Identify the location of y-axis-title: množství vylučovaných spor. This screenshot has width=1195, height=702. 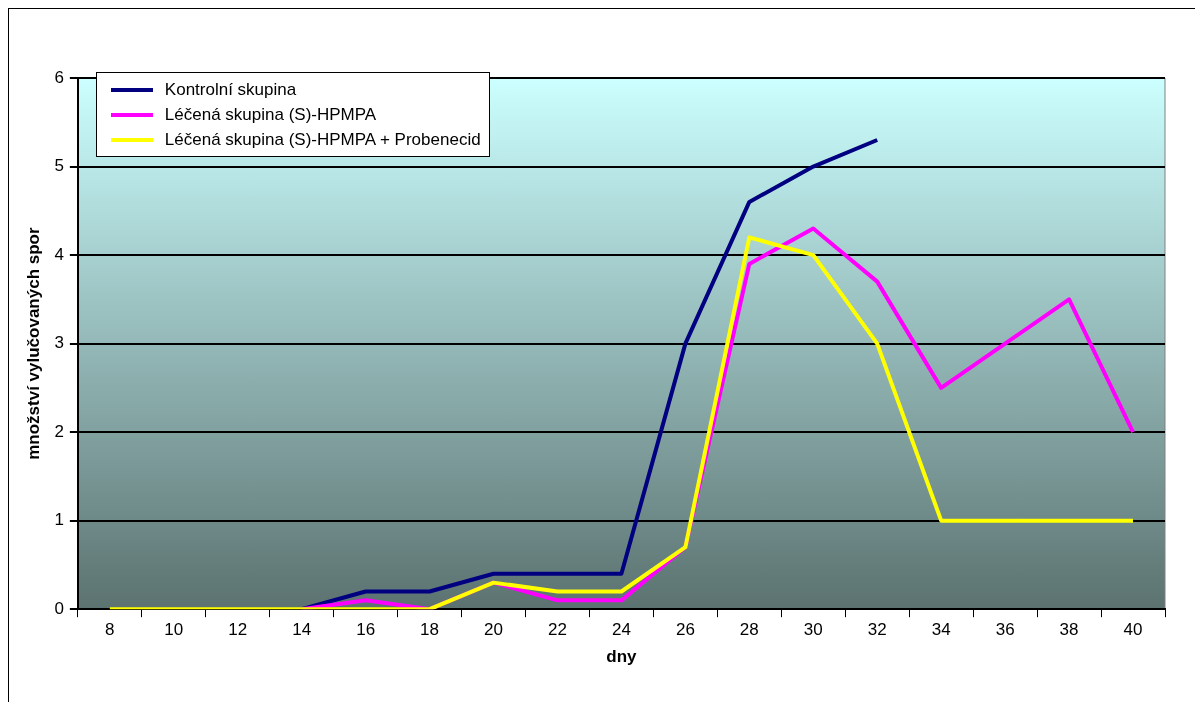
(33, 343).